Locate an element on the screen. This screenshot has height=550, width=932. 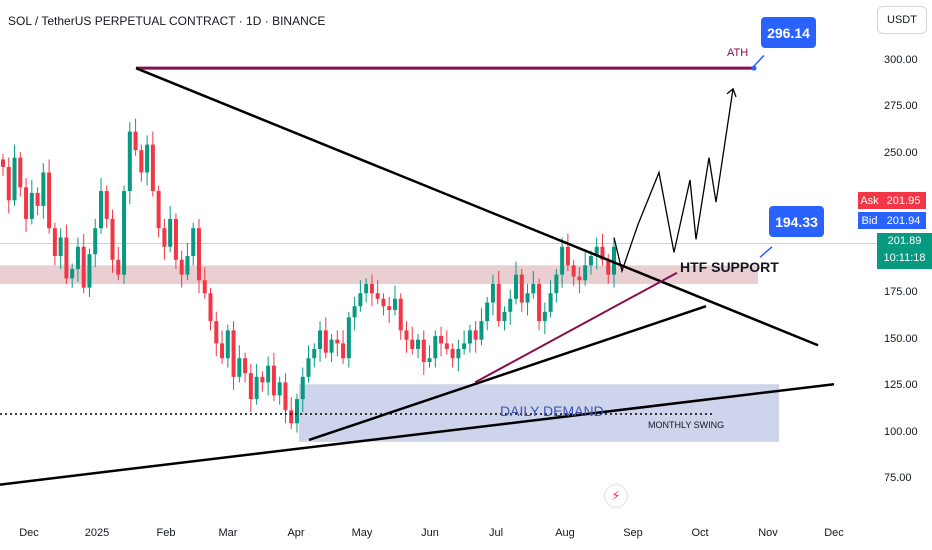
ask-label: Ask is located at coordinates (869, 200).